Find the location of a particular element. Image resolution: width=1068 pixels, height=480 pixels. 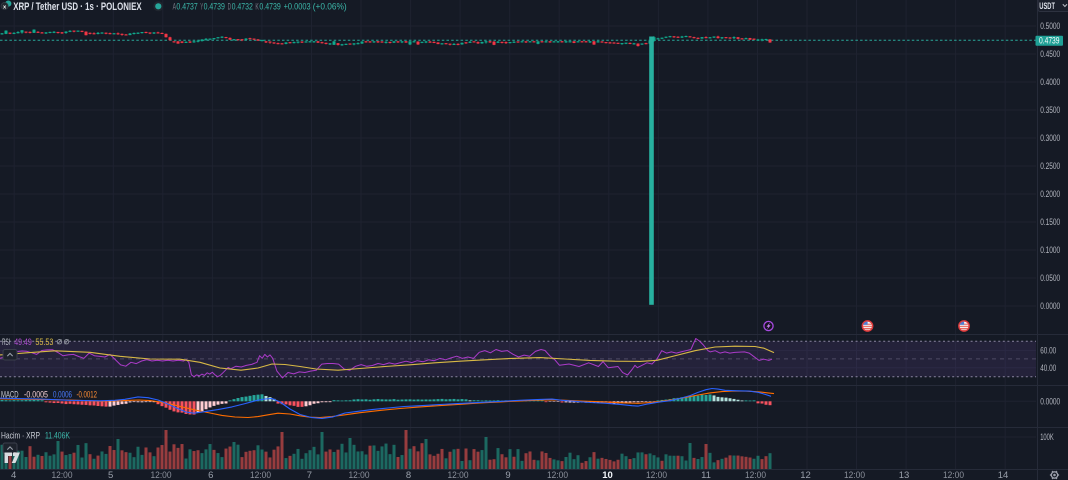

svg-text: 0.0006 is located at coordinates (62, 395).